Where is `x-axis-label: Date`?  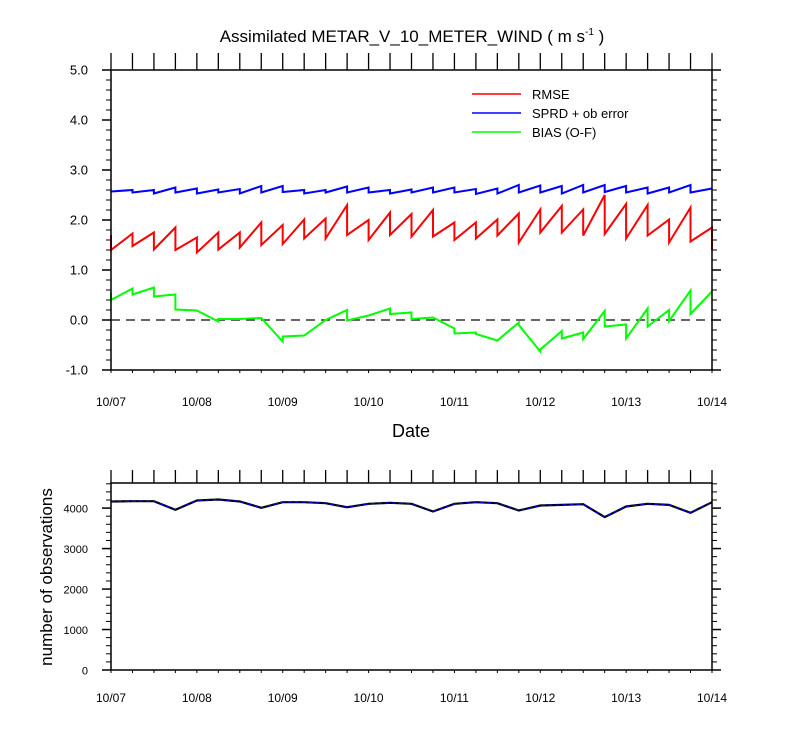 x-axis-label: Date is located at coordinates (411, 431).